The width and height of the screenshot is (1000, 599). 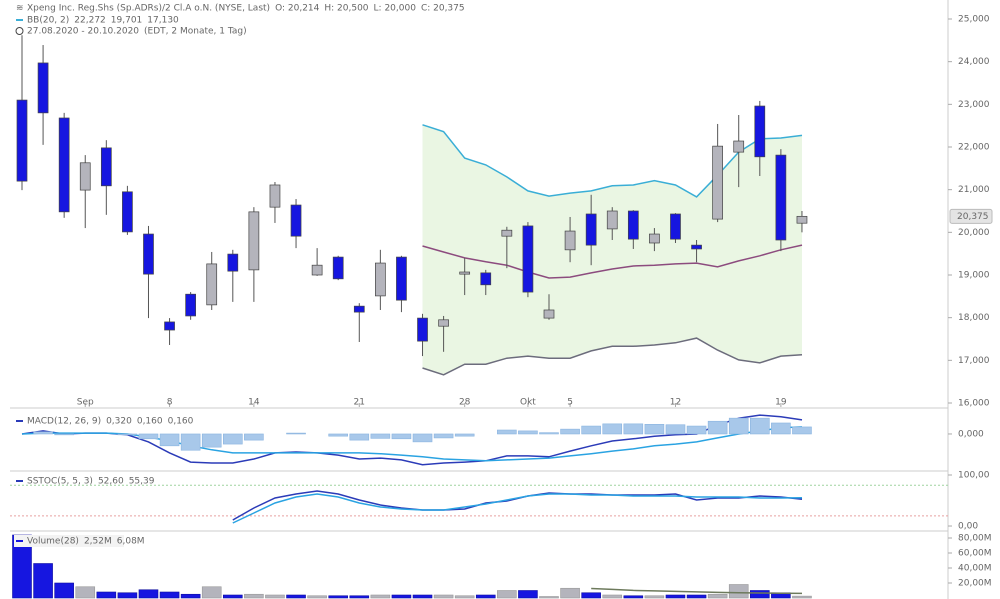 I want to click on legend-text: L: 20,000, so click(x=395, y=9).